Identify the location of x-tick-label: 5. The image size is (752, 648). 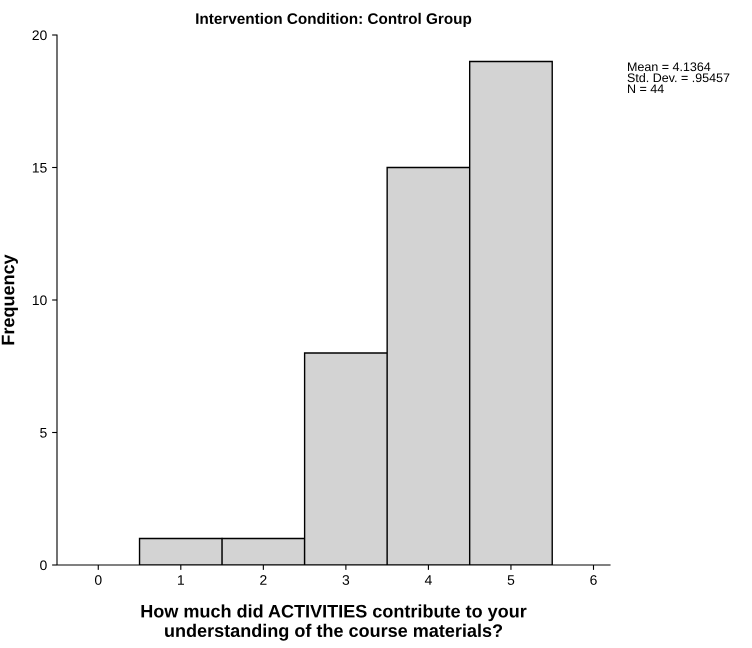
(511, 580).